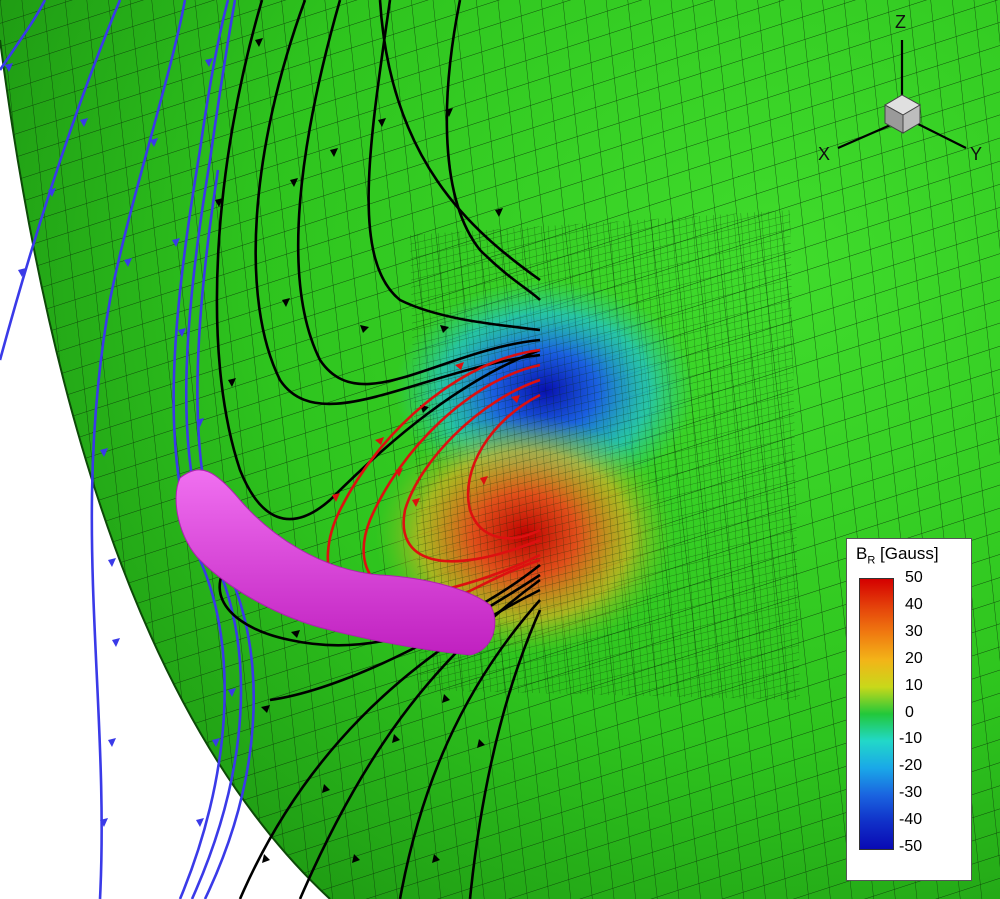 This screenshot has height=899, width=1000. What do you see at coordinates (914, 658) in the screenshot?
I see `legend-tick-label: 20` at bounding box center [914, 658].